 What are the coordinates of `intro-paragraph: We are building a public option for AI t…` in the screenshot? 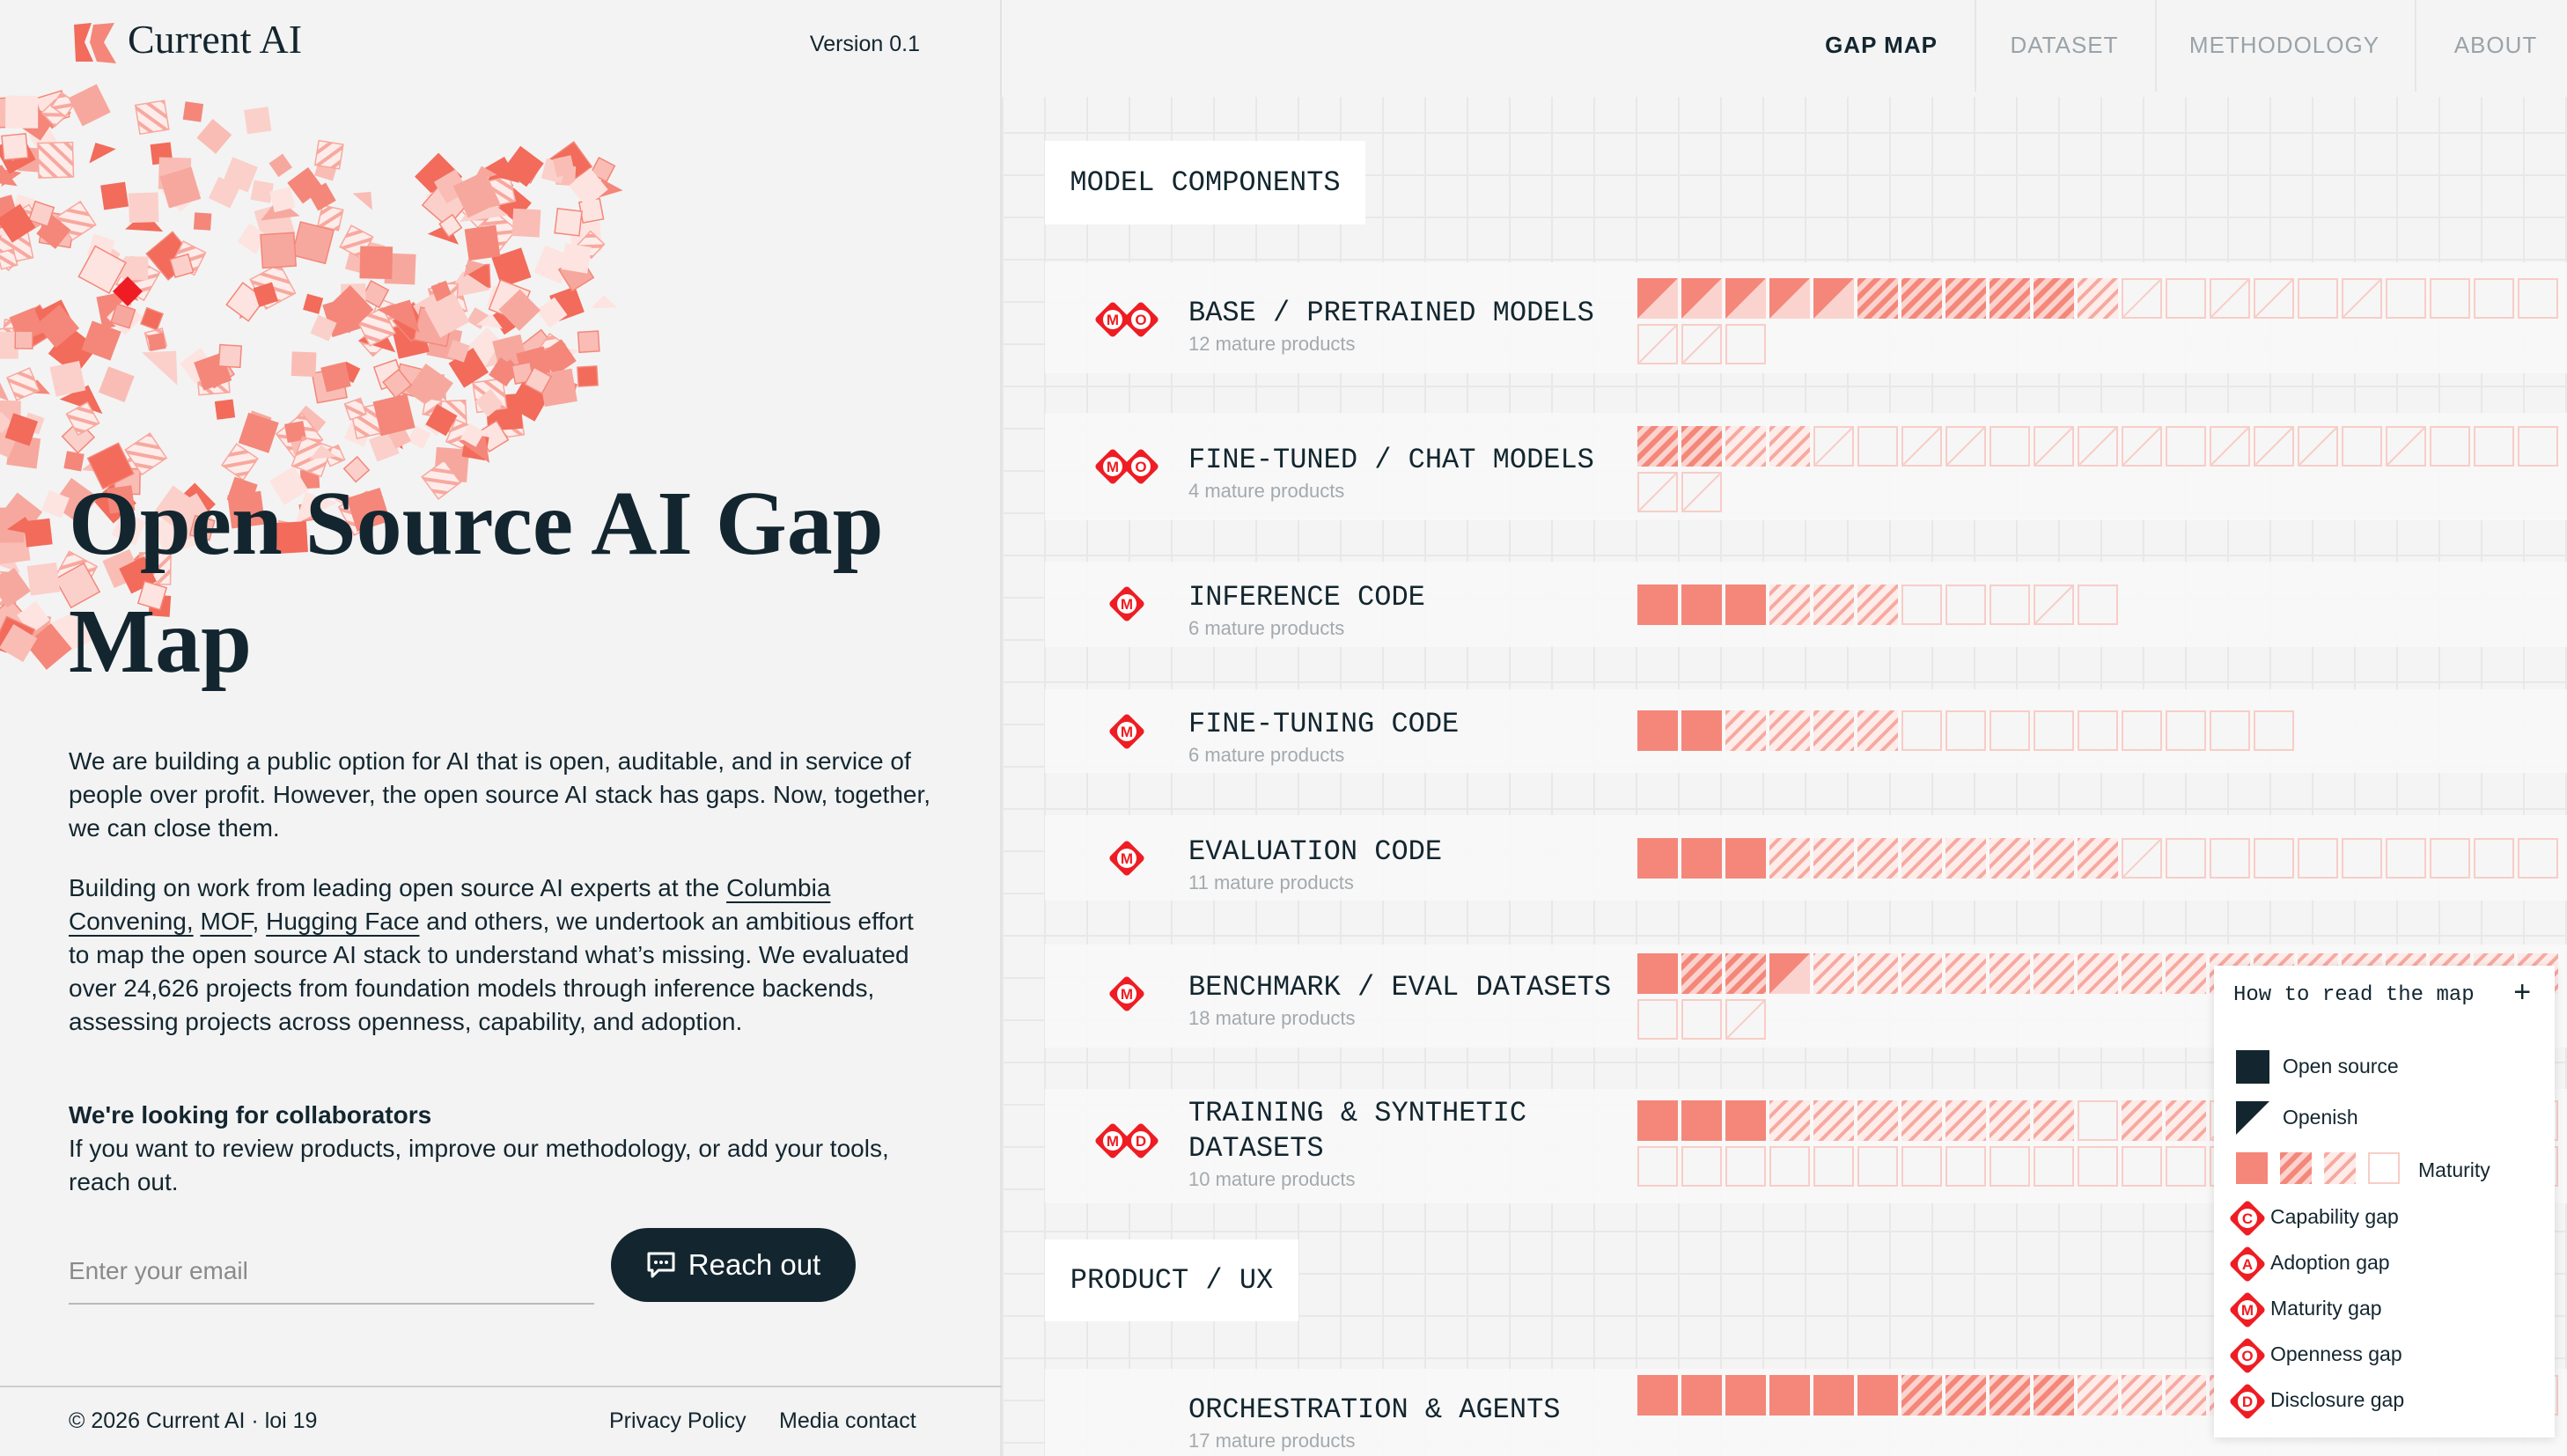 It's located at (500, 794).